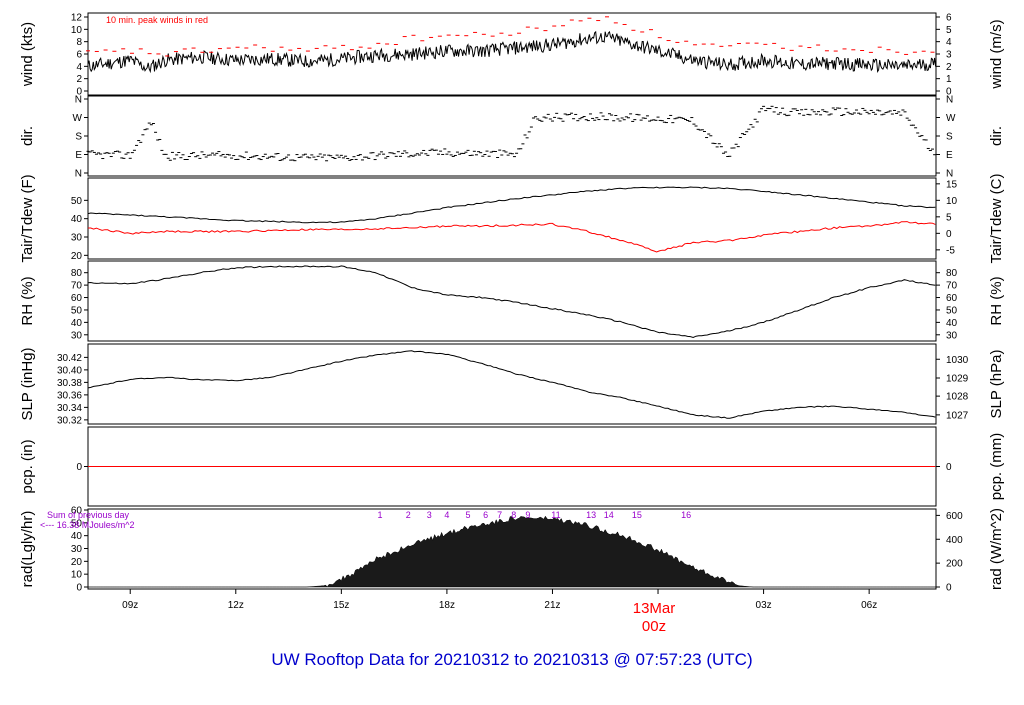 The height and width of the screenshot is (705, 1024). Describe the element at coordinates (429, 515) in the screenshot. I see `solar-hour-marker: 3` at that location.